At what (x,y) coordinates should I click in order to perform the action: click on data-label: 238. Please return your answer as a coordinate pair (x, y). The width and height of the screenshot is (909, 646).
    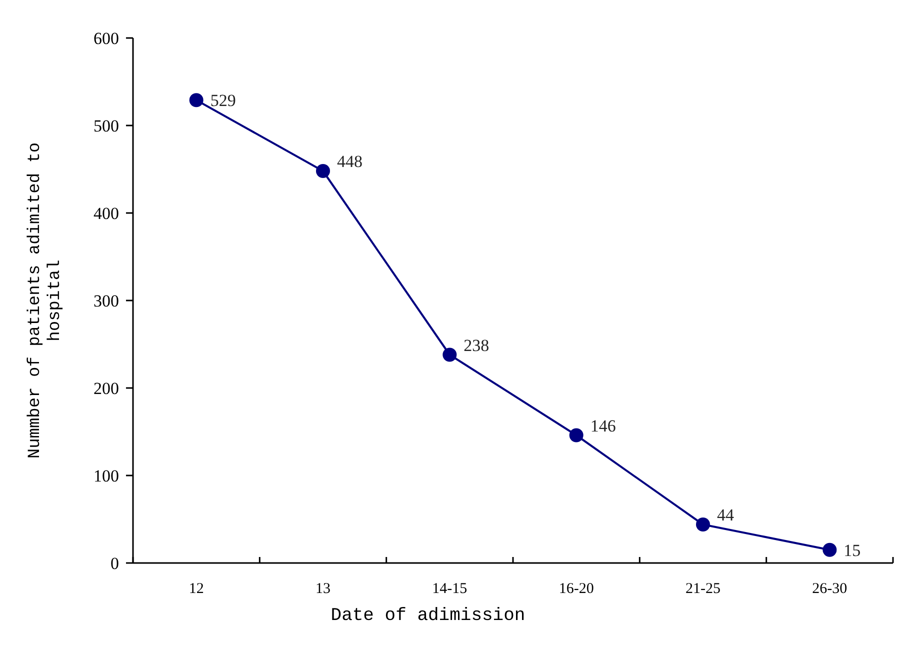
    Looking at the image, I should click on (477, 345).